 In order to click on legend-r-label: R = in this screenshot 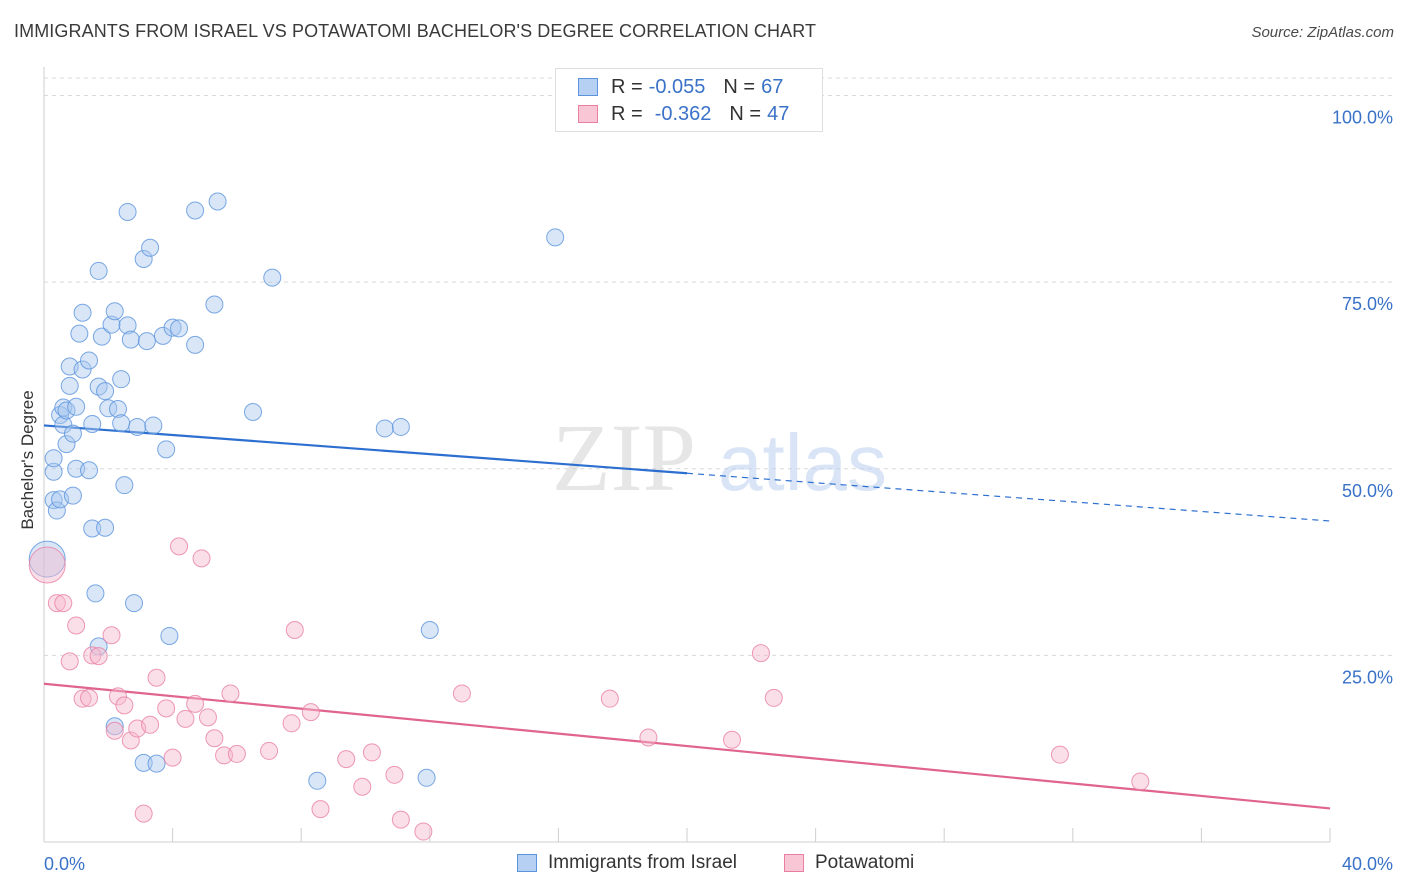, I will do `click(627, 86)`.